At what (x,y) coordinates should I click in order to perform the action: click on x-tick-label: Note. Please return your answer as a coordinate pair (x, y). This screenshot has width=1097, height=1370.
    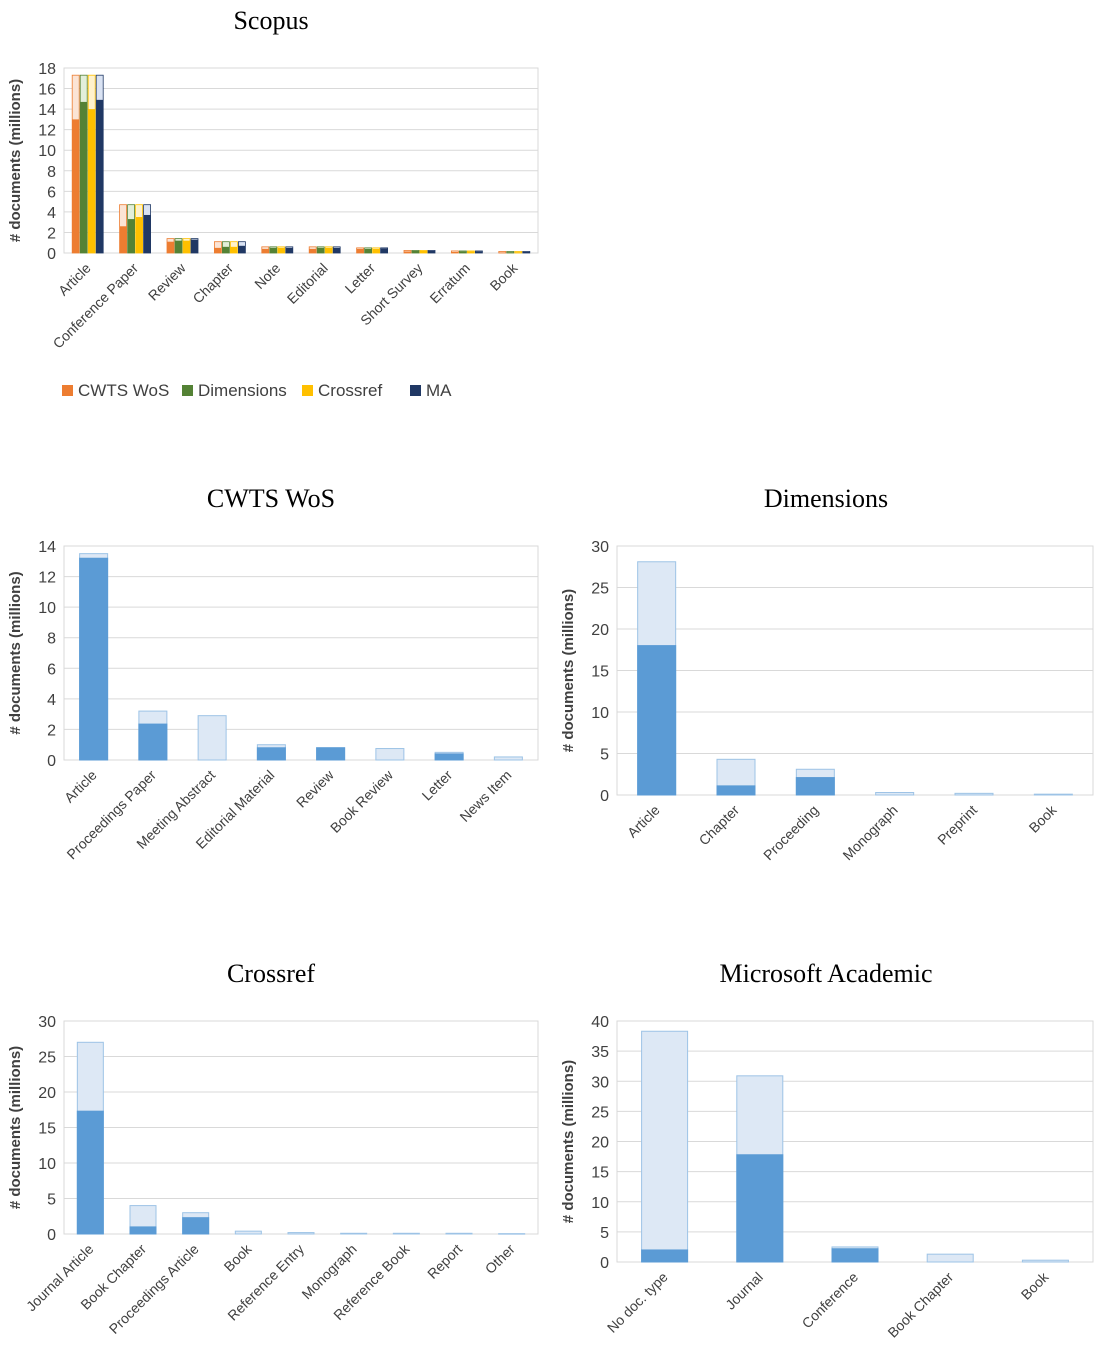
    Looking at the image, I should click on (267, 276).